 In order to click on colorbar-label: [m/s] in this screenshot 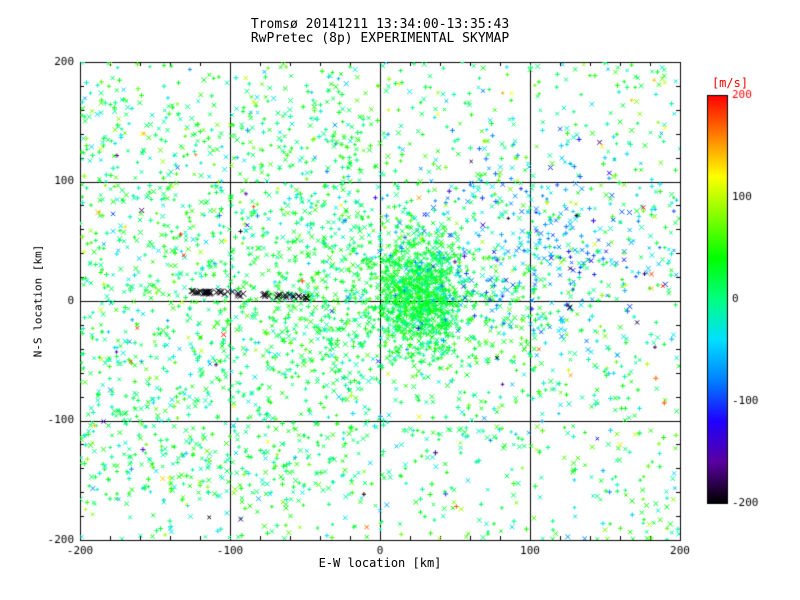, I will do `click(730, 83)`.